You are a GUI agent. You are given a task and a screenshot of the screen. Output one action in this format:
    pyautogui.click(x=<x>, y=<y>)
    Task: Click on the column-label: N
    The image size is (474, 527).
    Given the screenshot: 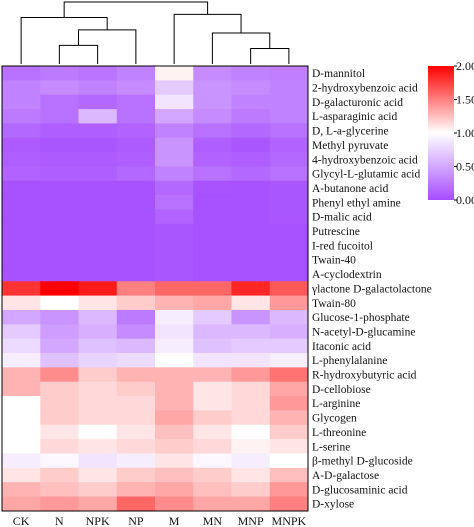 What is the action you would take?
    pyautogui.click(x=59, y=520)
    